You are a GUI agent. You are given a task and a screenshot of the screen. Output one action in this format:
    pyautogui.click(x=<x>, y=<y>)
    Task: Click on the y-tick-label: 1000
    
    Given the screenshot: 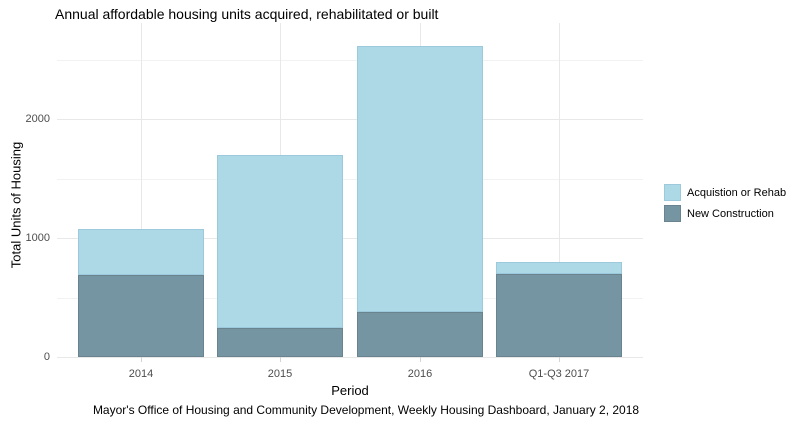 What is the action you would take?
    pyautogui.click(x=37, y=238)
    